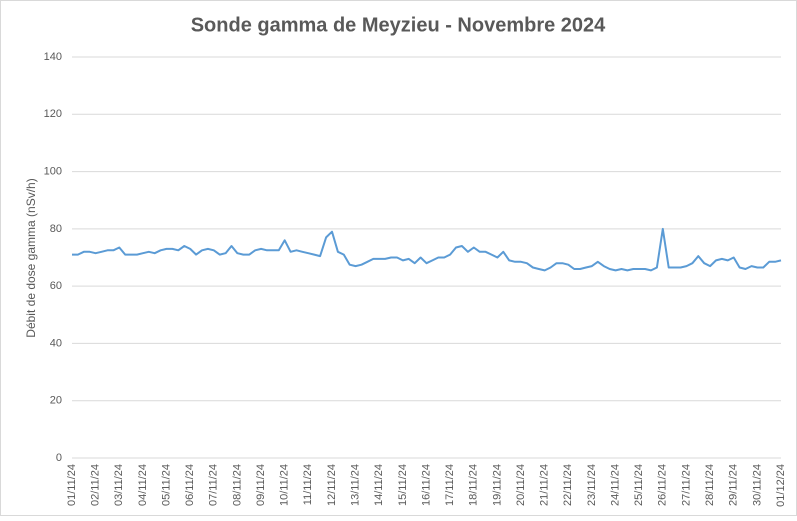  Describe the element at coordinates (308, 484) in the screenshot. I see `x-tick-label: 11/11/24` at that location.